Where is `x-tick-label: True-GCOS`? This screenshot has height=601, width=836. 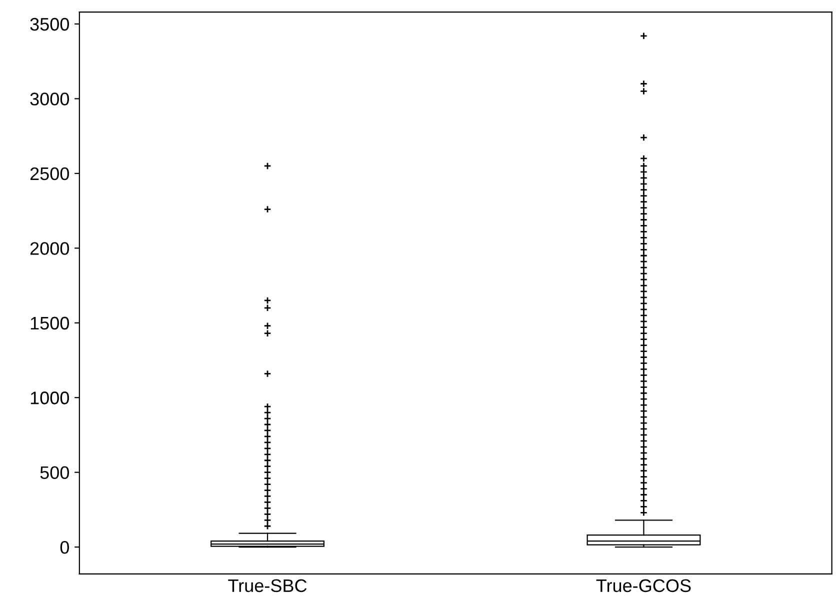 x-tick-label: True-GCOS is located at coordinates (643, 585).